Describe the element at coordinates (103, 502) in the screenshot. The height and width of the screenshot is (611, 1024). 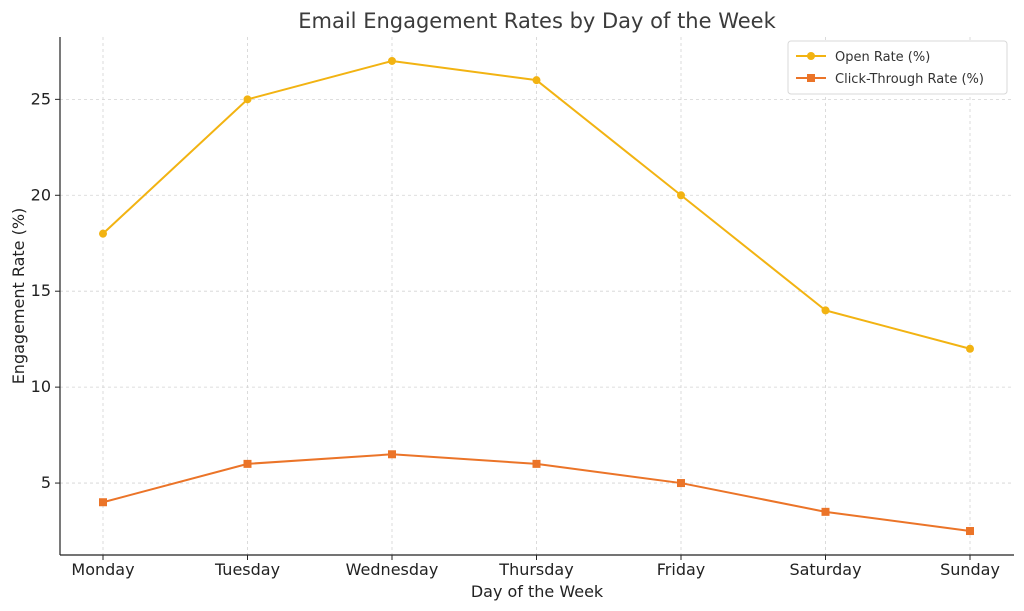
I see `data-point-click-through-rate-monday` at that location.